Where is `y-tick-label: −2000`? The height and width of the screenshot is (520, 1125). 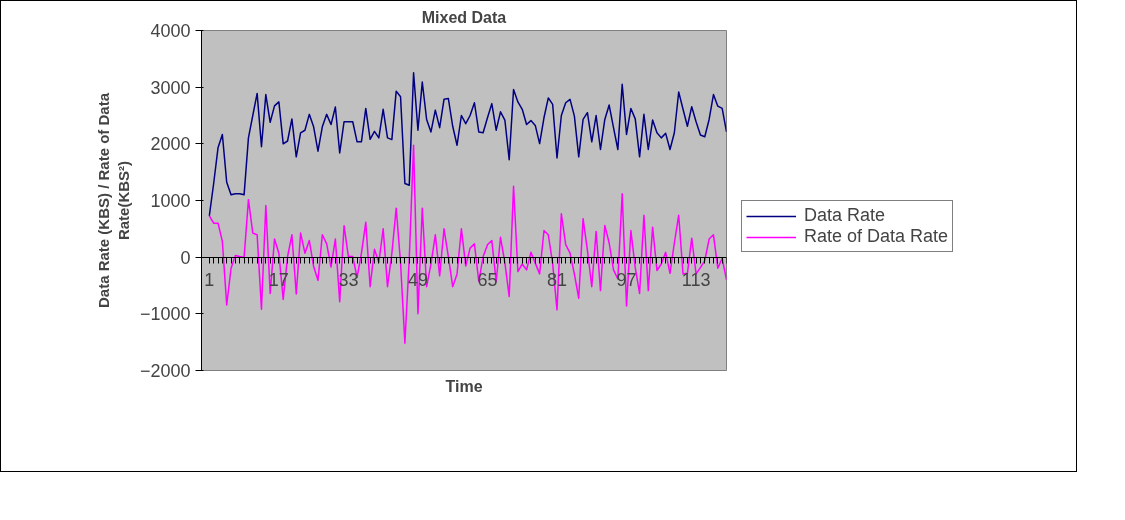 y-tick-label: −2000 is located at coordinates (165, 371).